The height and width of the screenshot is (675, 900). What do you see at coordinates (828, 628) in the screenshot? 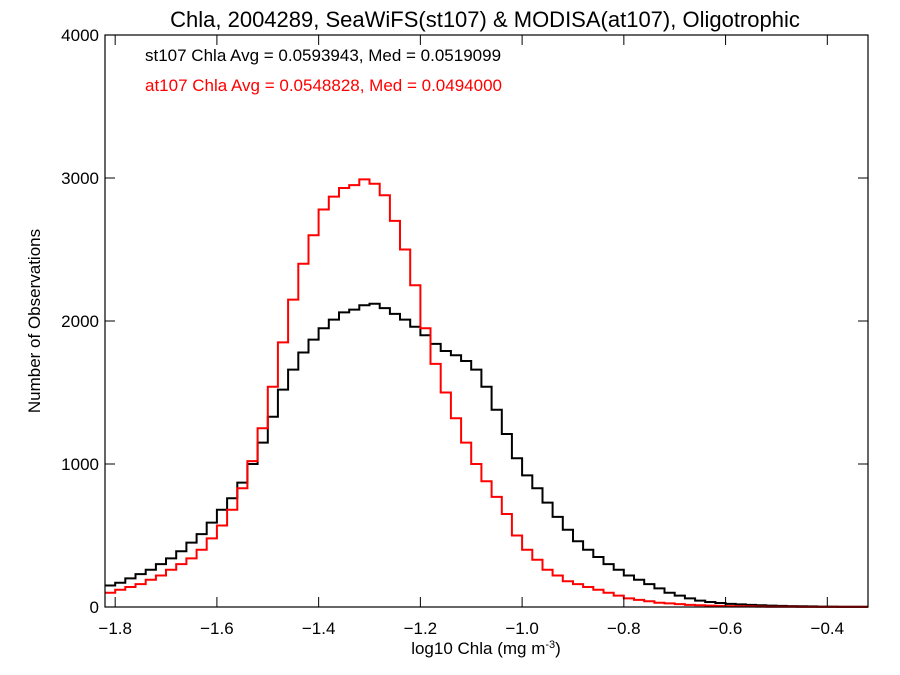
I see `x-tick-label-7: −0.4` at bounding box center [828, 628].